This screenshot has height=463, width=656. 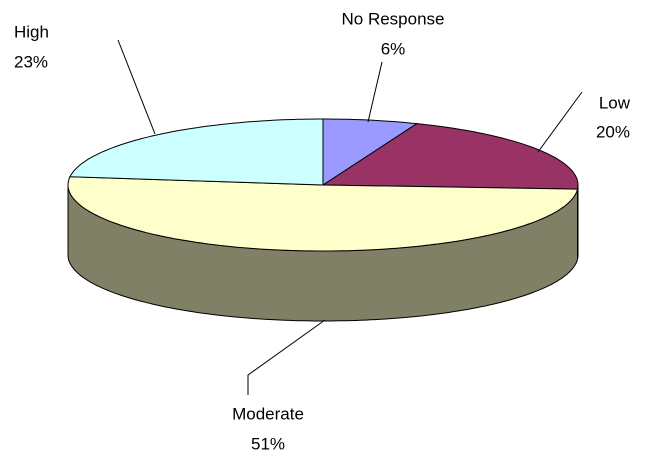 I want to click on slice-value-label: 51%, so click(x=268, y=443).